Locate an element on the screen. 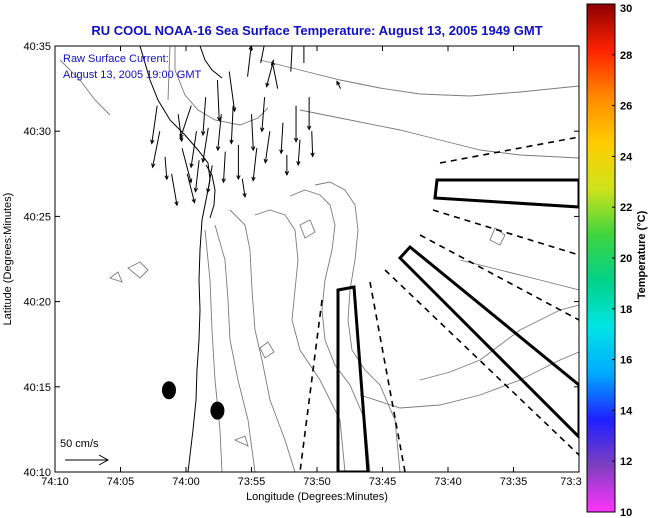  annotation-line-2: August 13, 2005 19:00 GMT is located at coordinates (132, 75).